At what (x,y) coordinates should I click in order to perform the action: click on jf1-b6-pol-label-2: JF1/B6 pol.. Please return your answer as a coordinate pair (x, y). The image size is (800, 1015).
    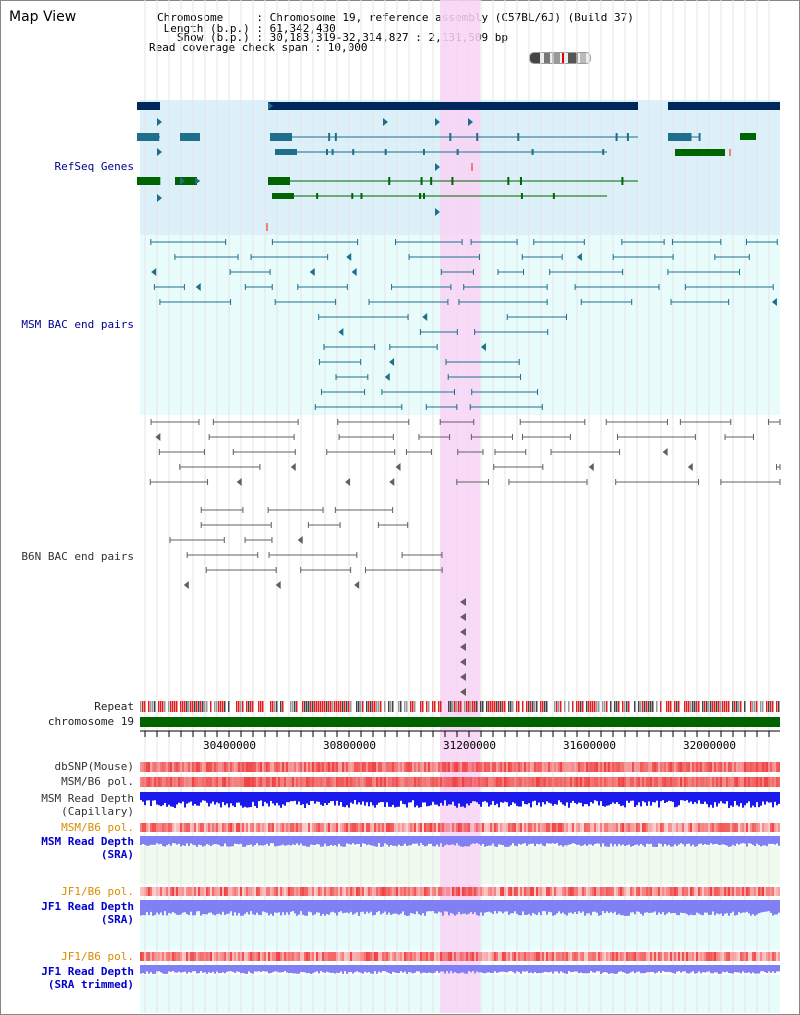
    Looking at the image, I should click on (97, 956).